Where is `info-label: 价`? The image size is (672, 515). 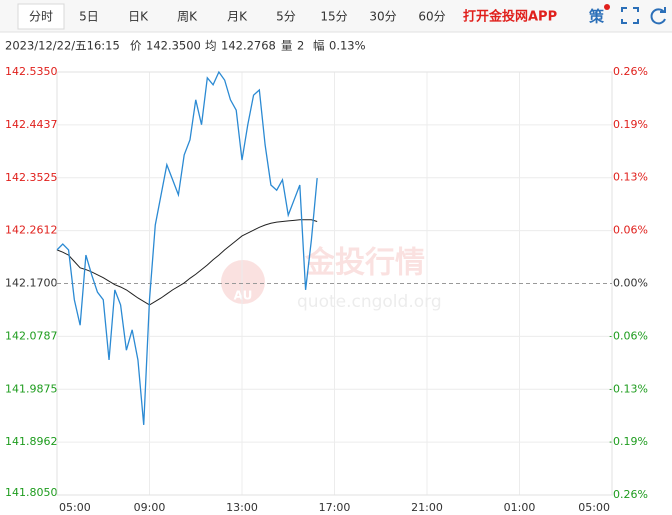 info-label: 价 is located at coordinates (136, 46).